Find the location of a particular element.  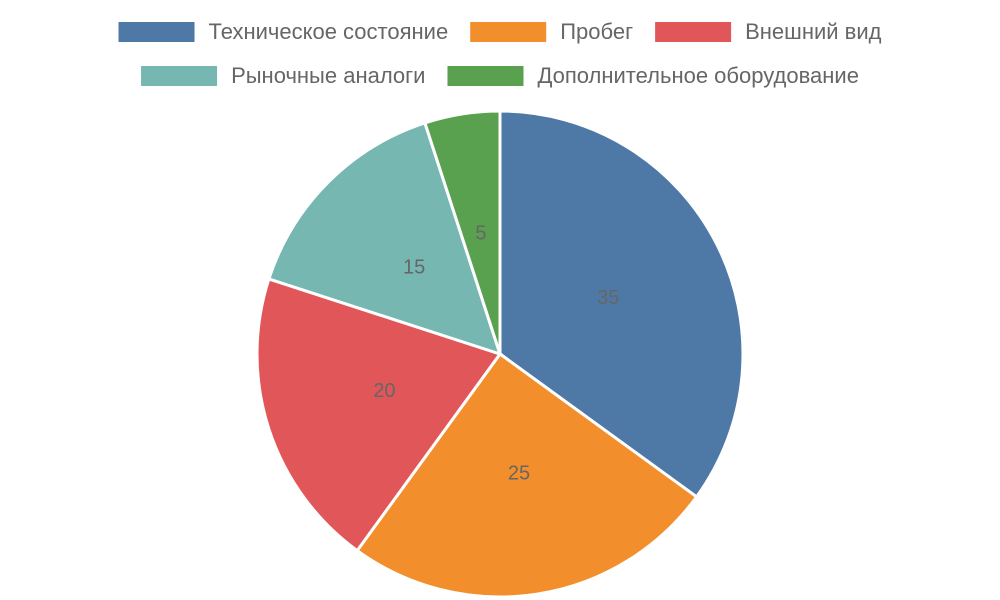

data-label: 20 is located at coordinates (384, 391).